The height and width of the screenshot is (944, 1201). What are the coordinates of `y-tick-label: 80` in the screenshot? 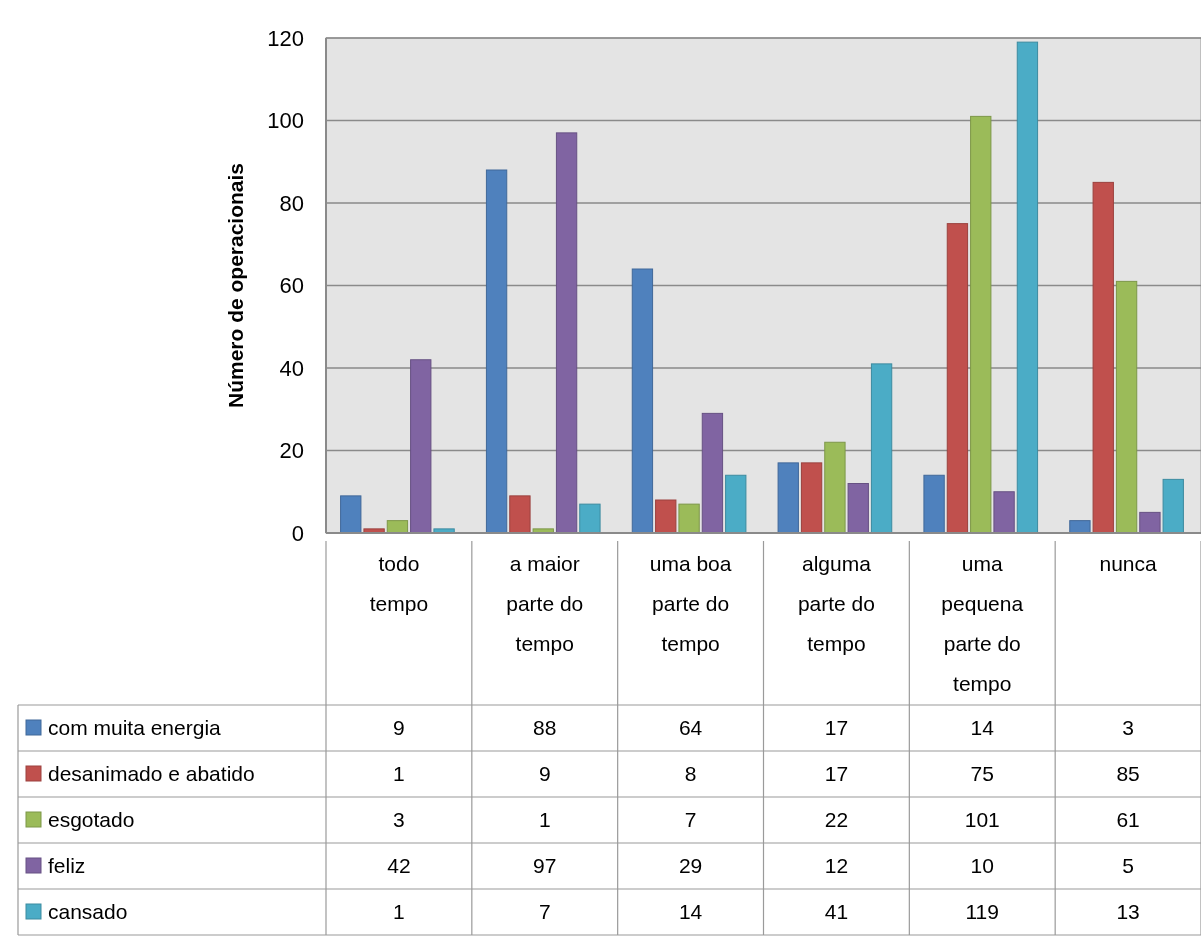 It's located at (291, 203).